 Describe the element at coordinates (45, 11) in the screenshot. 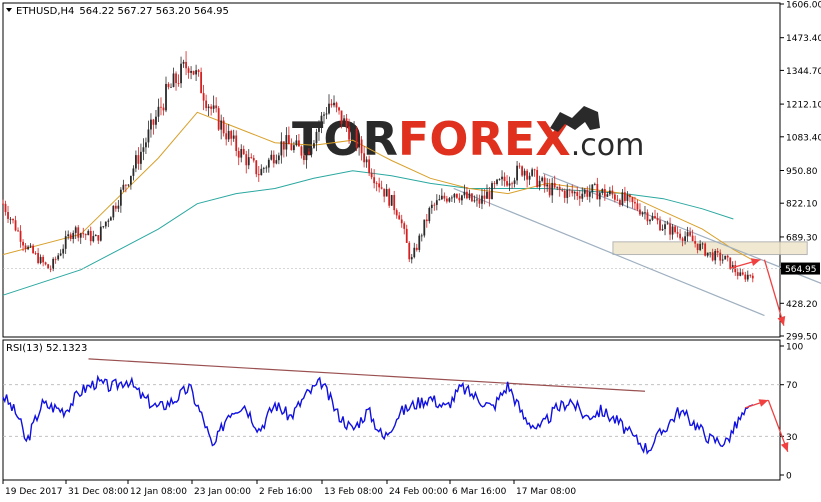

I see `symbol-label: ETHUSD,H4` at that location.